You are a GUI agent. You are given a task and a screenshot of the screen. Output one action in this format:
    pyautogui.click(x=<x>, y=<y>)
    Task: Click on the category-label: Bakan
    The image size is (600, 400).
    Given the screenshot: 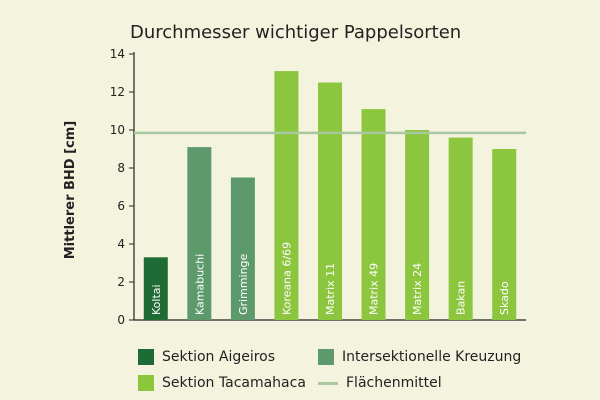 What is the action you would take?
    pyautogui.click(x=461, y=298)
    